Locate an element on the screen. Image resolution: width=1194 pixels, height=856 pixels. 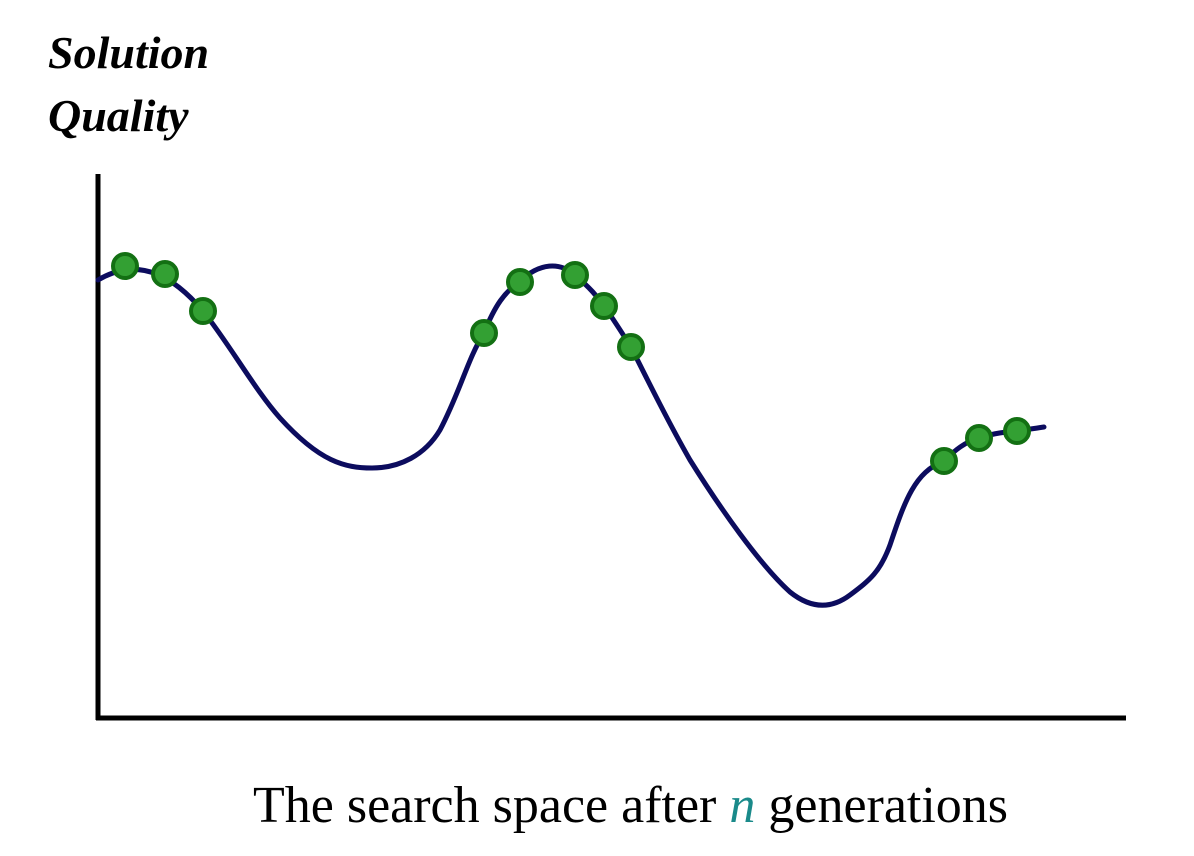
y-axis-label-line-1: Solution is located at coordinates (128, 52).